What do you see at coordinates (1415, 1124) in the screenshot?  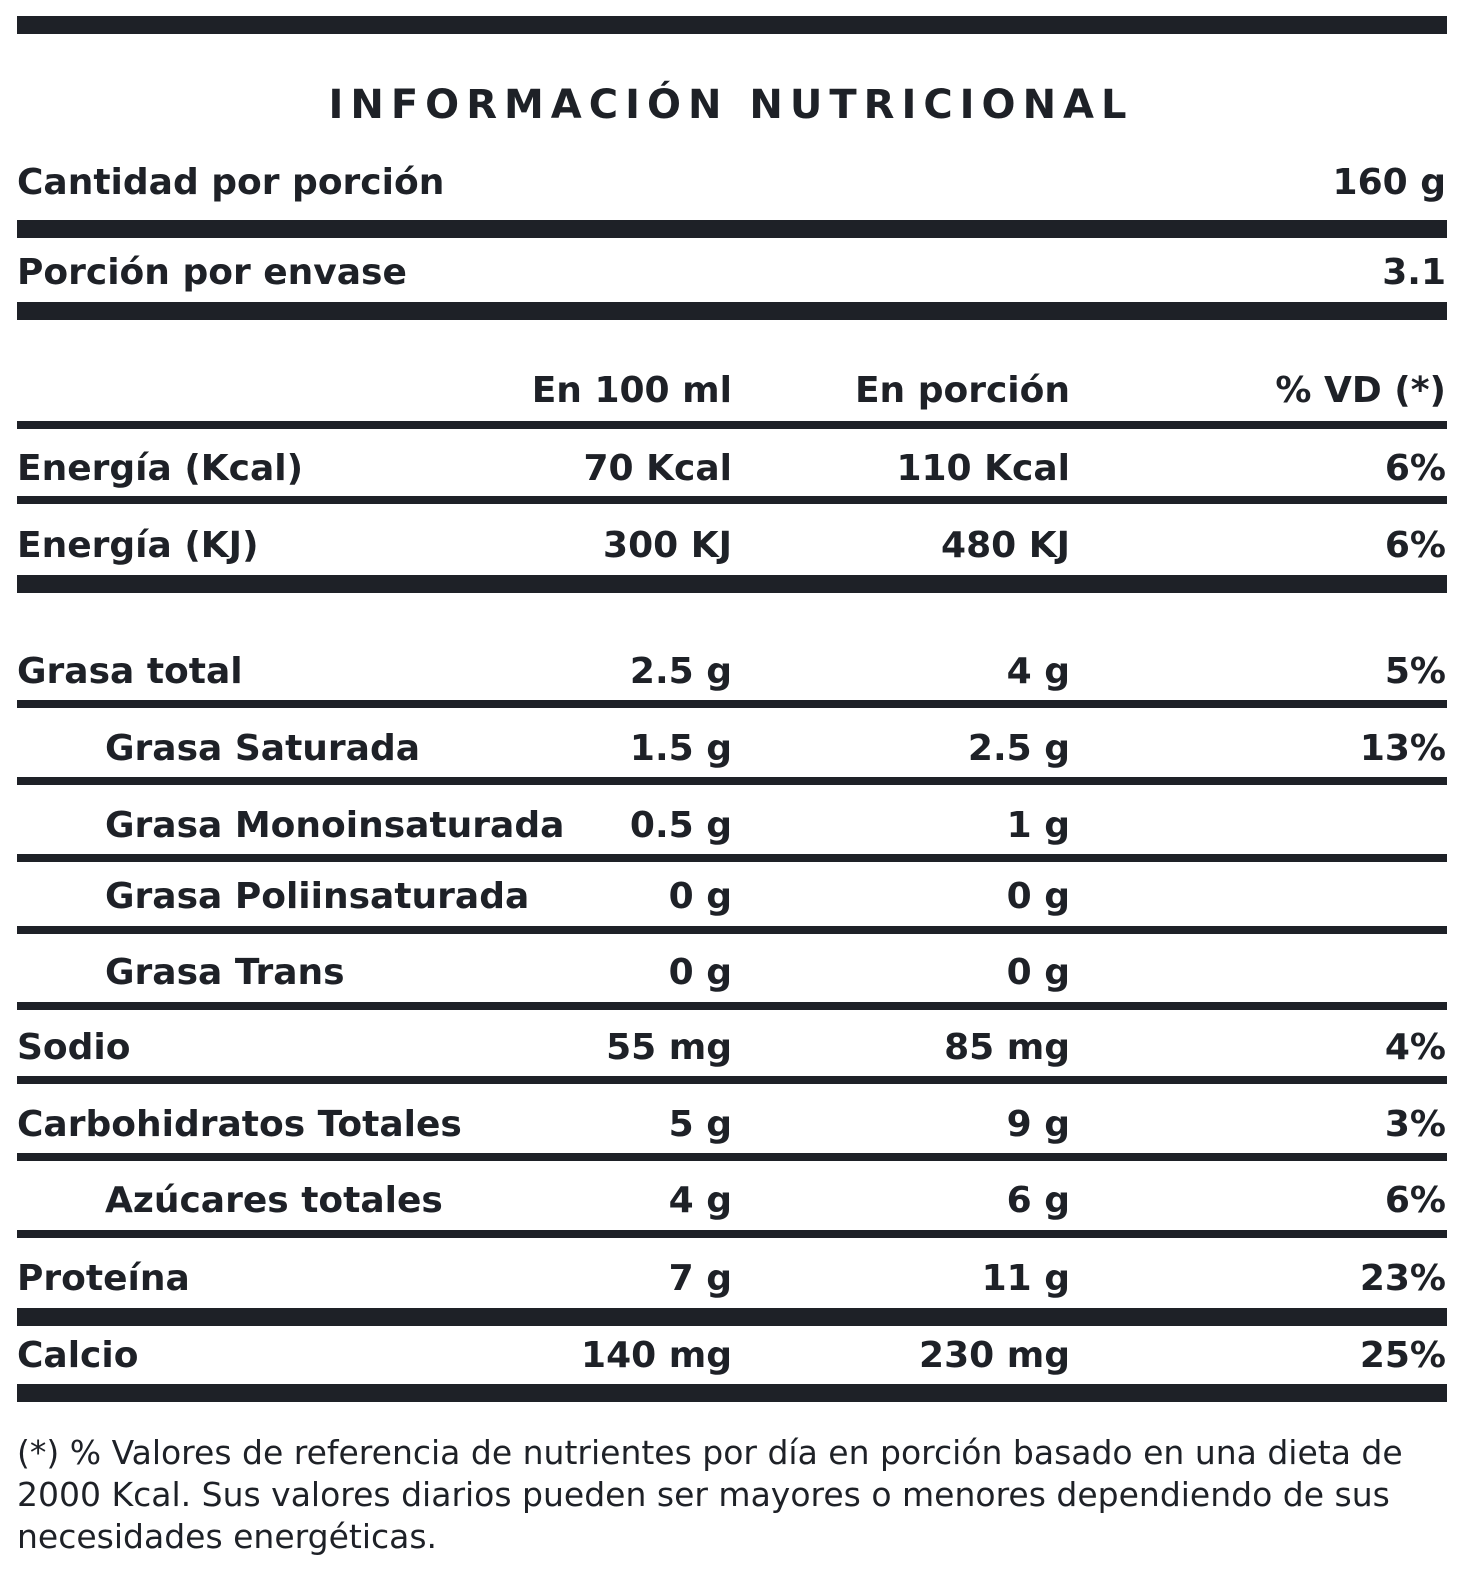 I see `value-daily-percent: 3%` at bounding box center [1415, 1124].